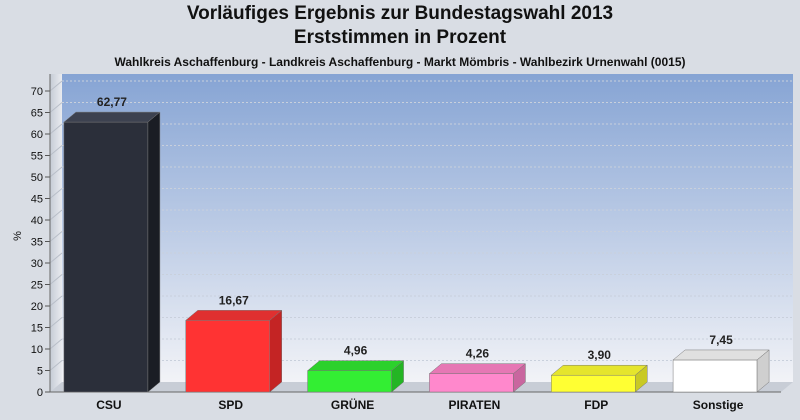 The height and width of the screenshot is (420, 800). What do you see at coordinates (37, 178) in the screenshot?
I see `y-tick-label: 50` at bounding box center [37, 178].